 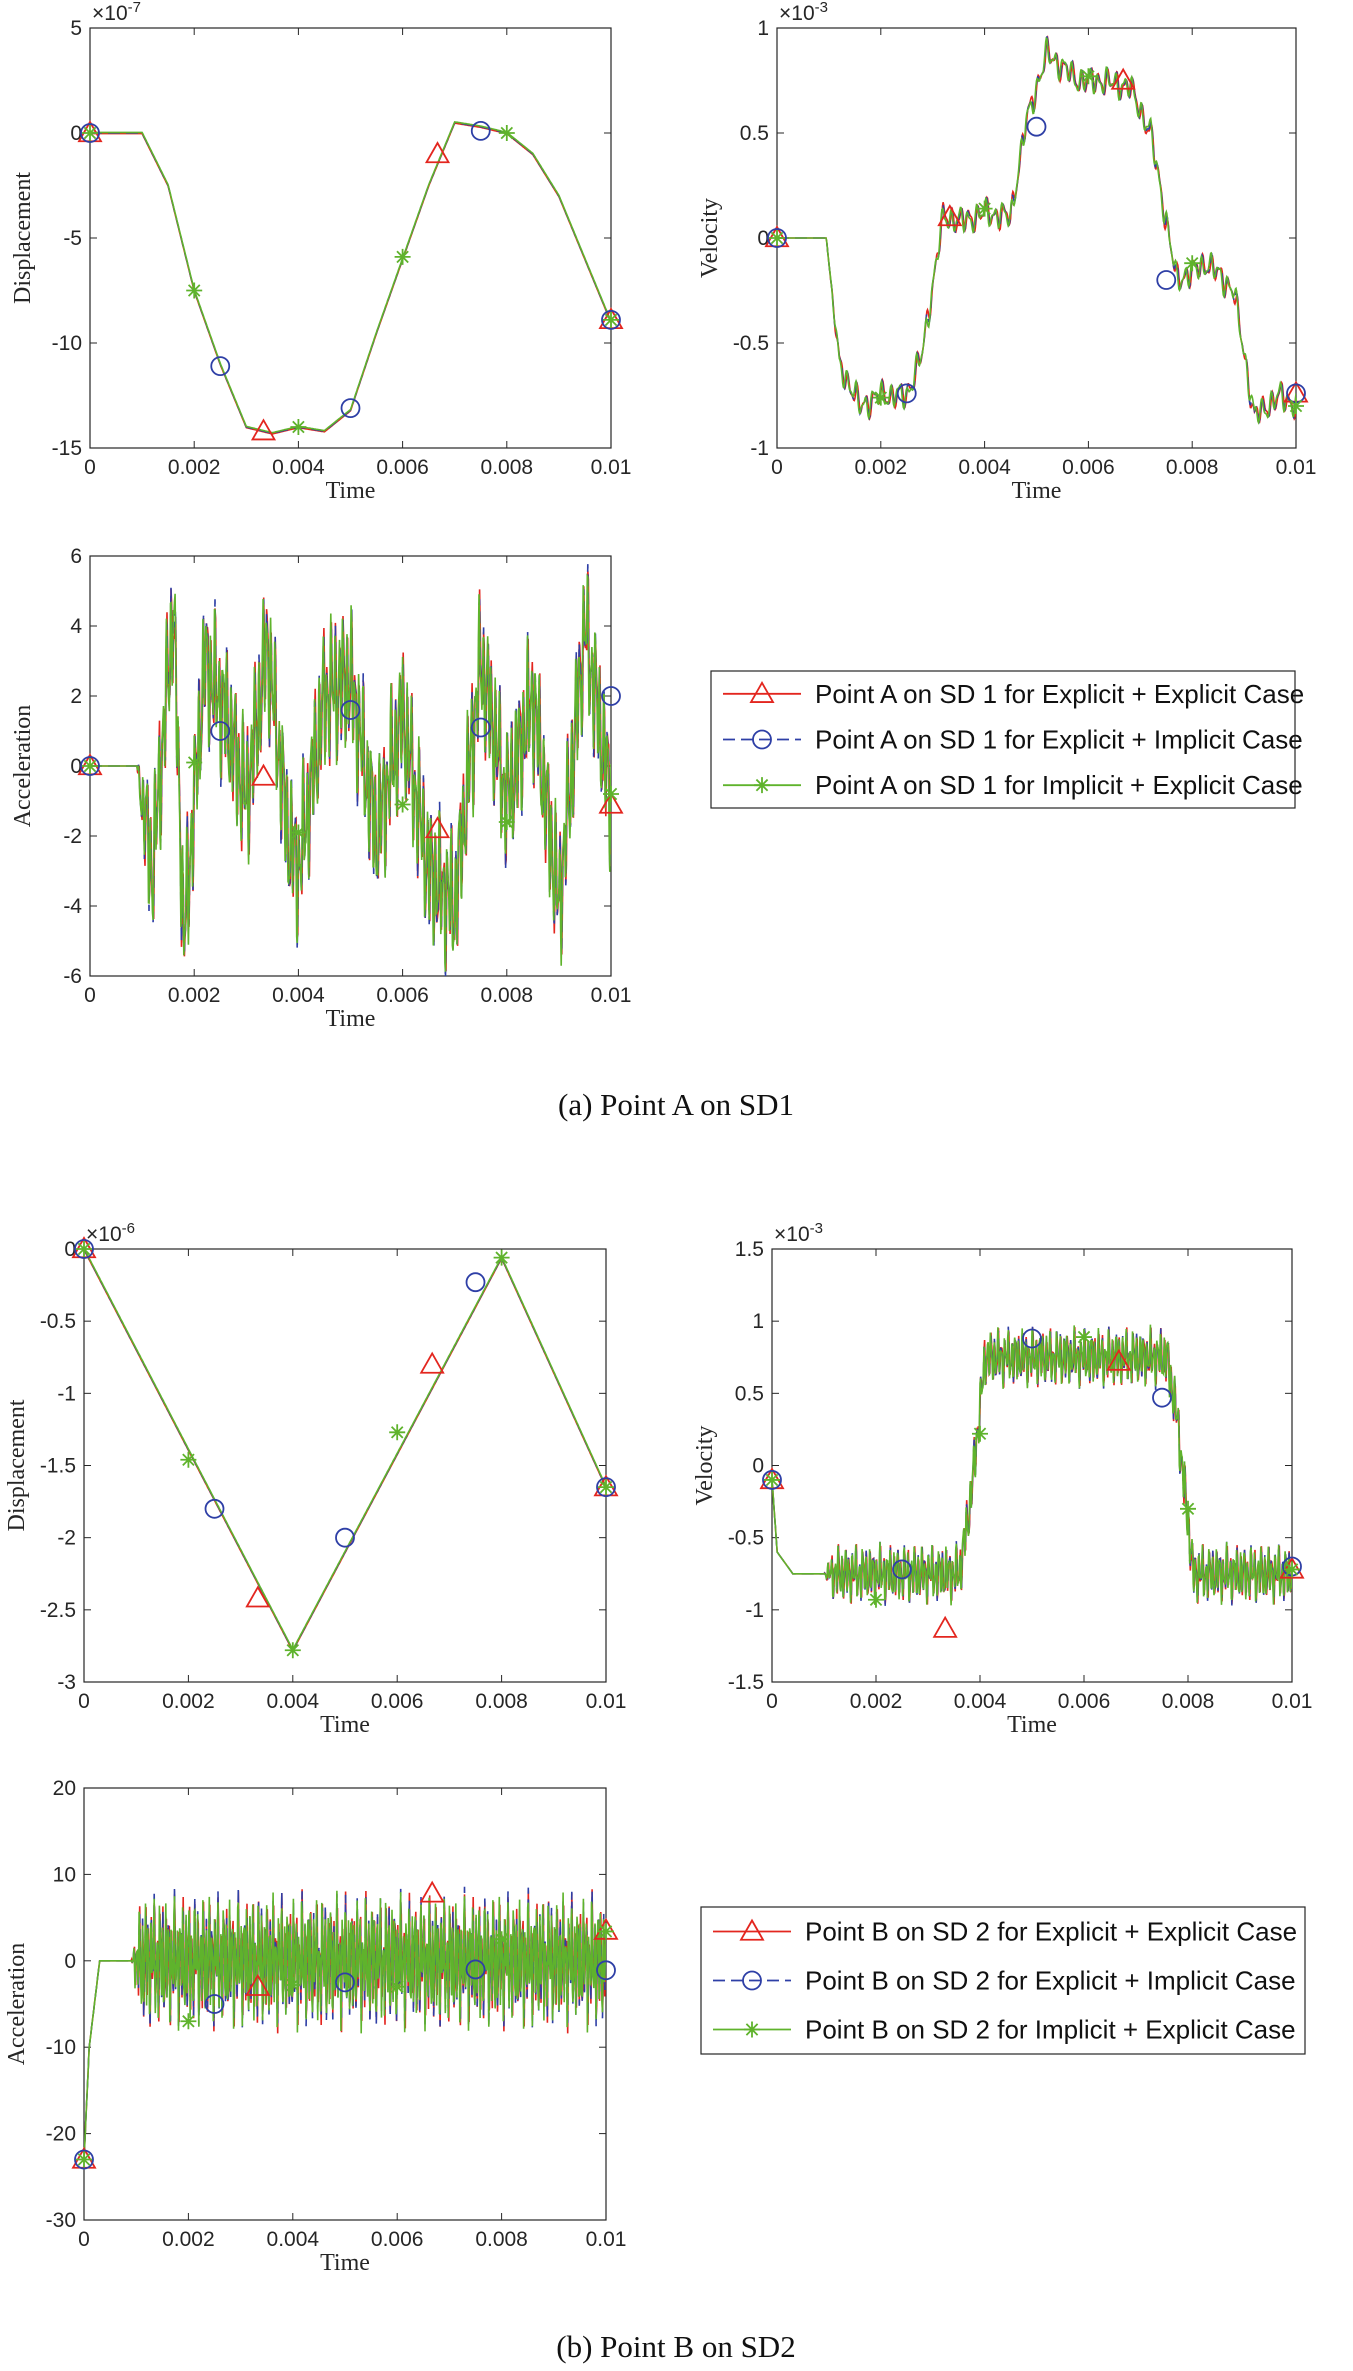 I want to click on y-tick-label: 4, so click(x=76, y=626).